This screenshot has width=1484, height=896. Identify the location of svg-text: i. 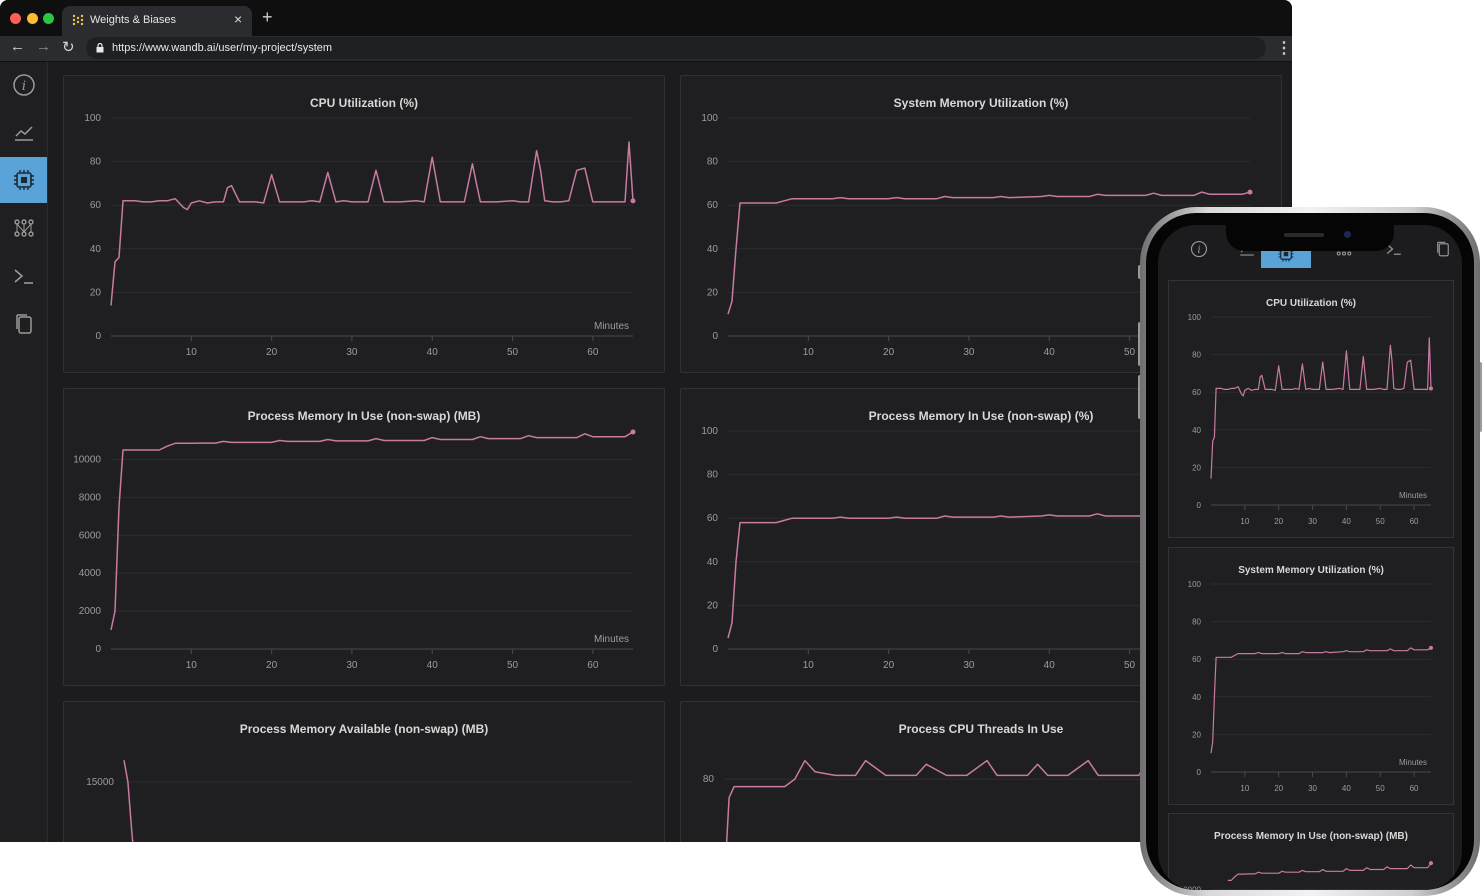
(1198, 250).